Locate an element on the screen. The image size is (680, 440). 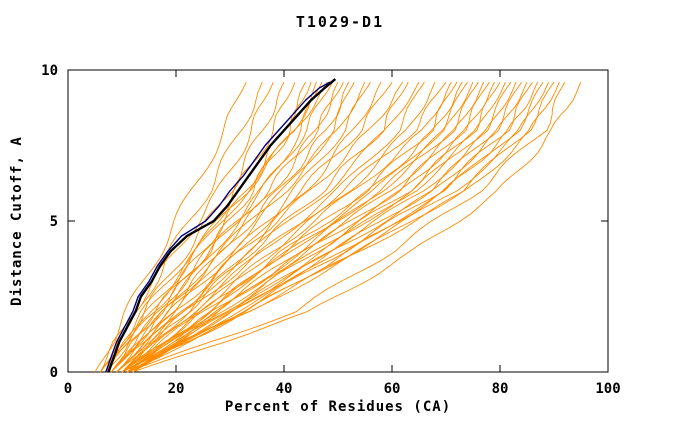
y-tick-label: 10 is located at coordinates (49, 71).